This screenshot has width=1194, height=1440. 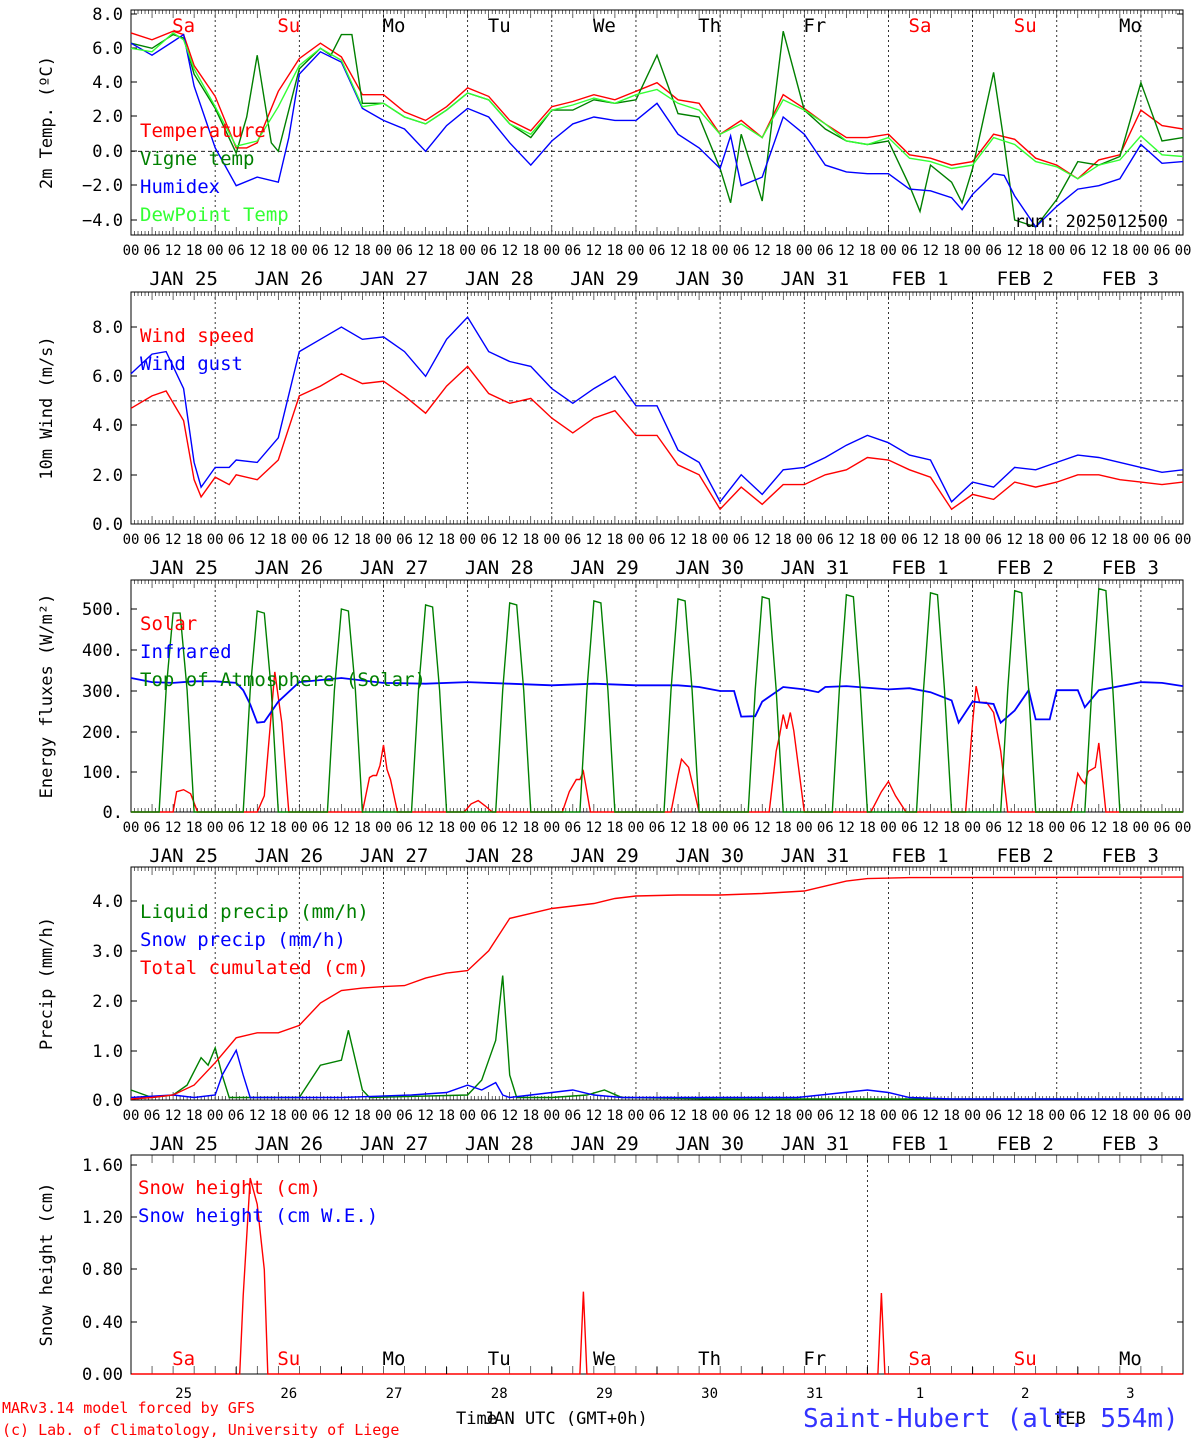 What do you see at coordinates (107, 328) in the screenshot?
I see `y-tick-label: 8.0` at bounding box center [107, 328].